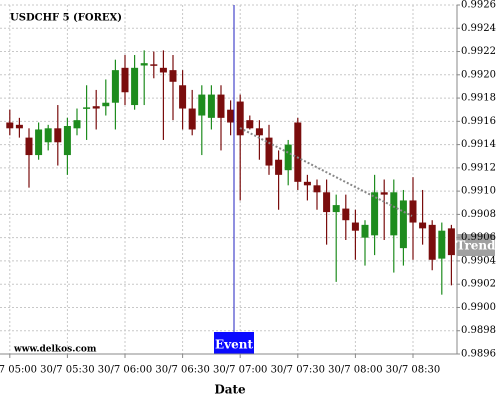 The width and height of the screenshot is (500, 400). What do you see at coordinates (478, 144) in the screenshot?
I see `y-tick-label: 0.9914` at bounding box center [478, 144].